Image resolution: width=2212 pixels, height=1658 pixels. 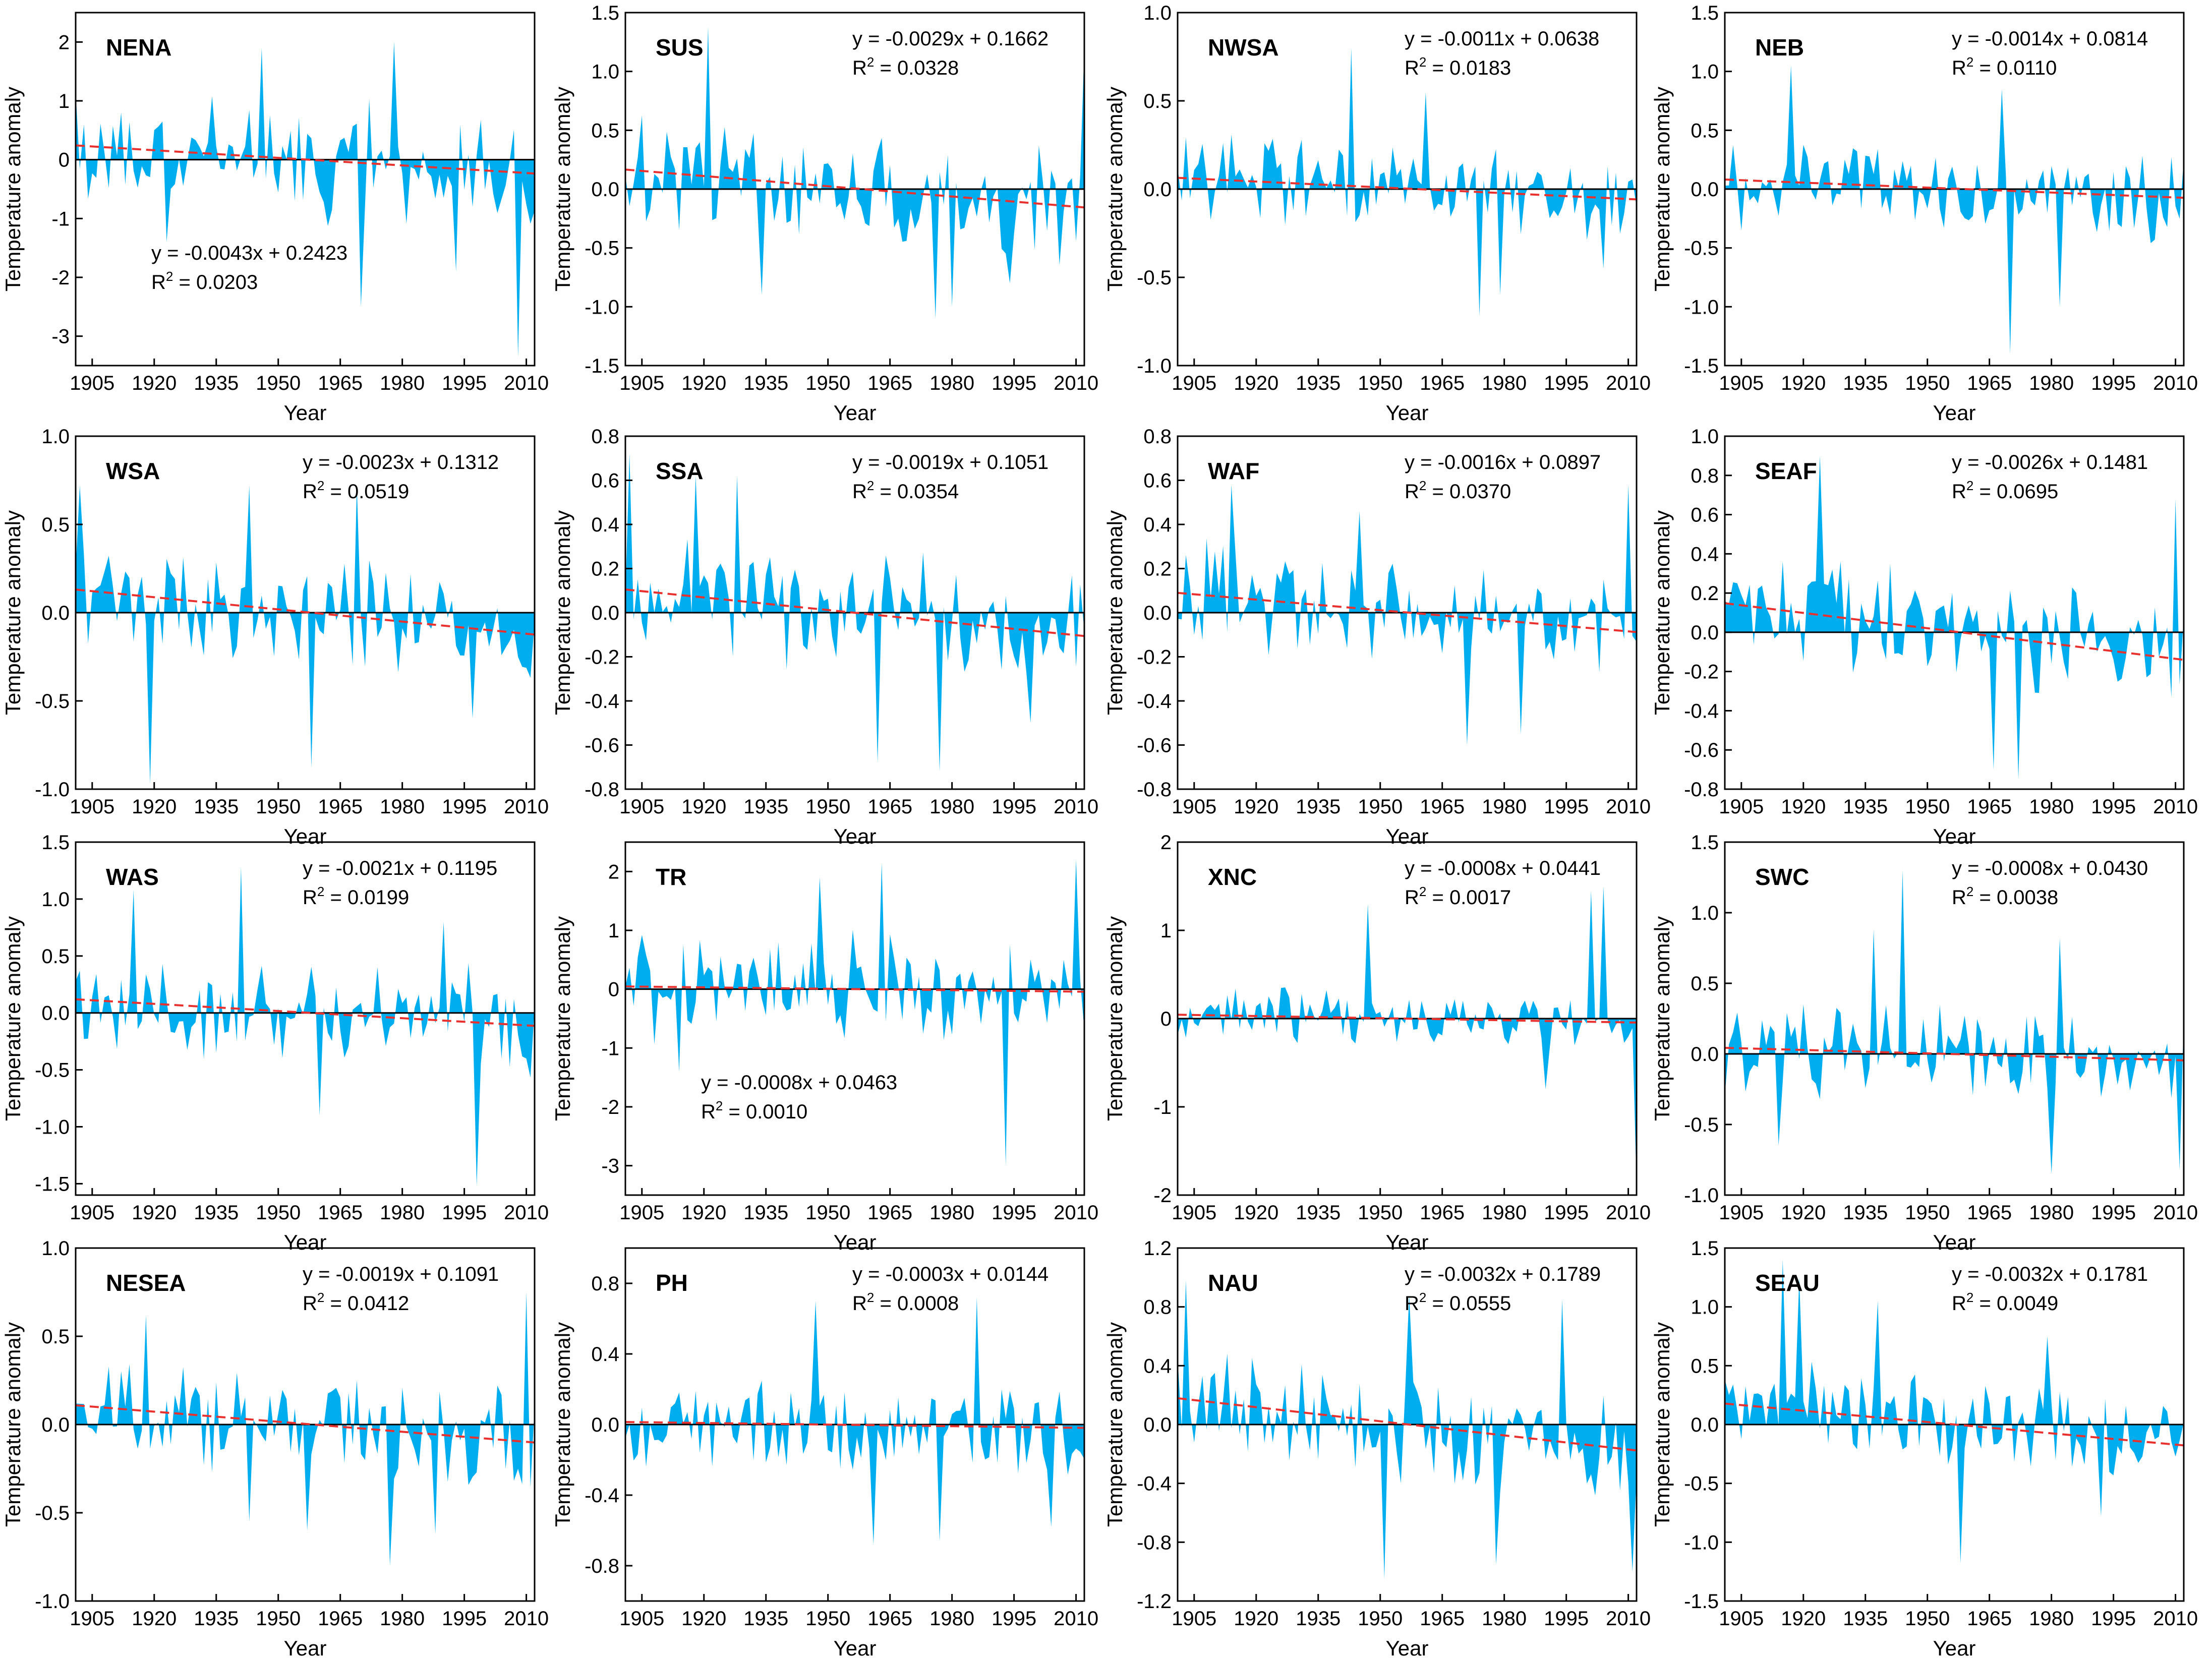 I want to click on anomaly-area-waf, so click(x=1407, y=615).